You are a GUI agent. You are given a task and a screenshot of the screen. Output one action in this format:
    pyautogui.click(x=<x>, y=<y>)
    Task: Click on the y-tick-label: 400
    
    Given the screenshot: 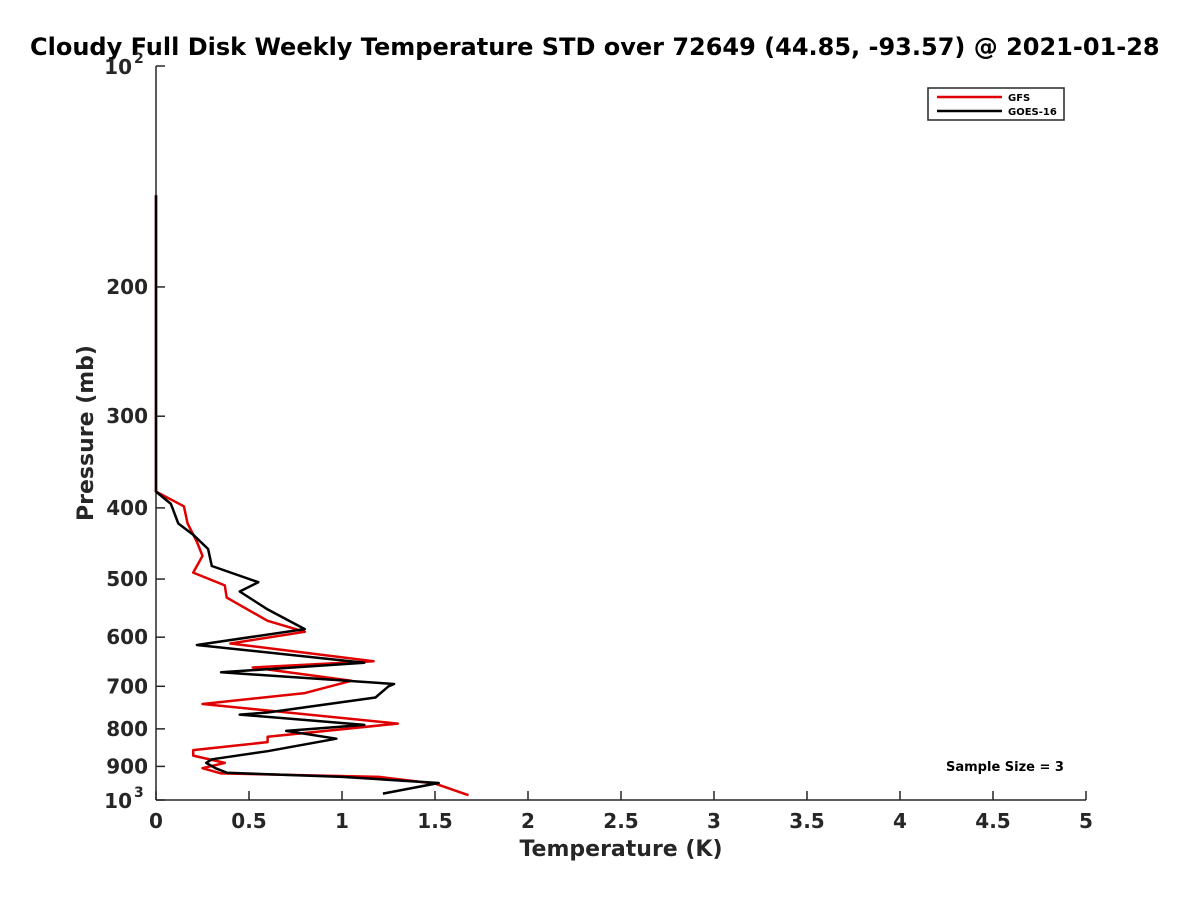 What is the action you would take?
    pyautogui.click(x=127, y=508)
    